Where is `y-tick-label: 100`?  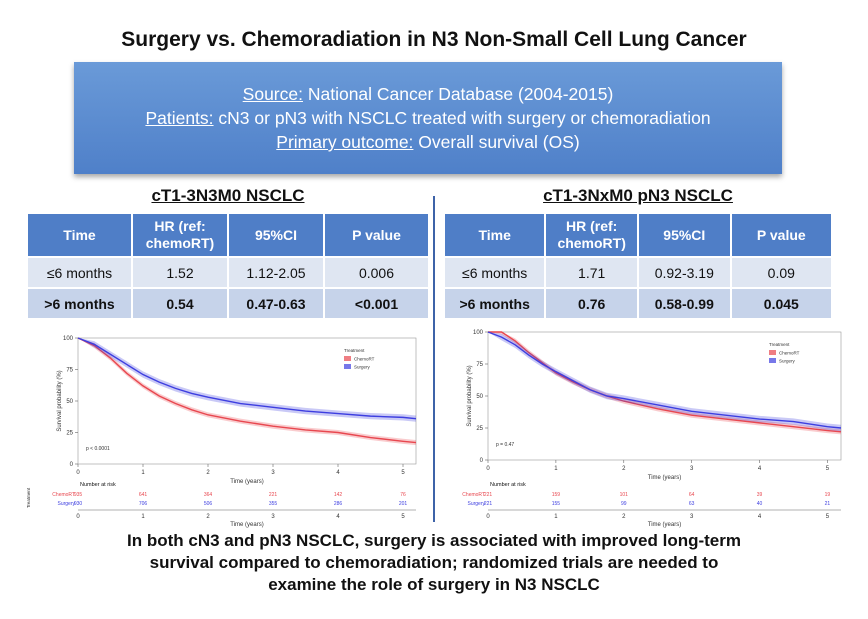 y-tick-label: 100 is located at coordinates (68, 339).